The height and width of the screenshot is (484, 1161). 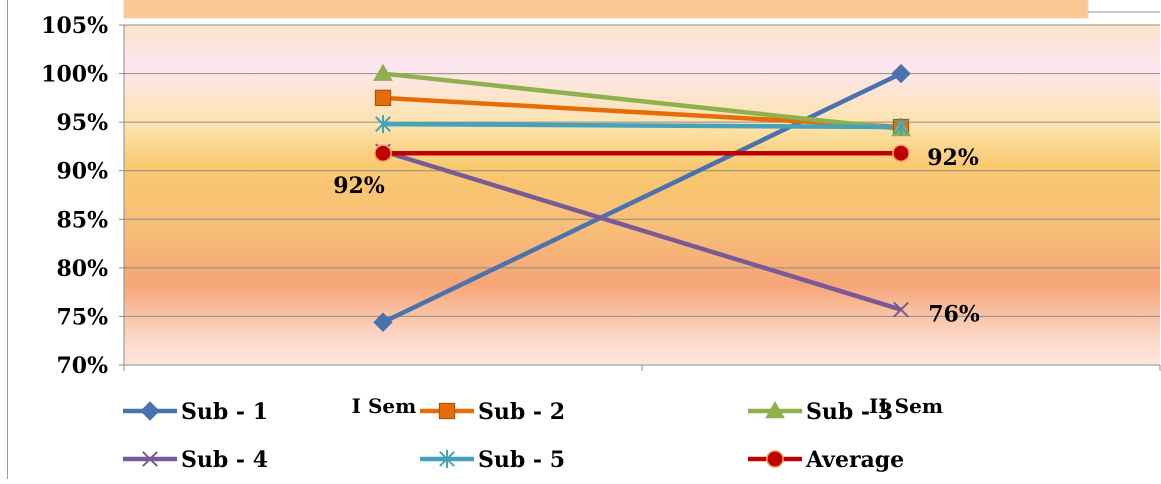 What do you see at coordinates (74, 26) in the screenshot?
I see `y-tick-label: 105%` at bounding box center [74, 26].